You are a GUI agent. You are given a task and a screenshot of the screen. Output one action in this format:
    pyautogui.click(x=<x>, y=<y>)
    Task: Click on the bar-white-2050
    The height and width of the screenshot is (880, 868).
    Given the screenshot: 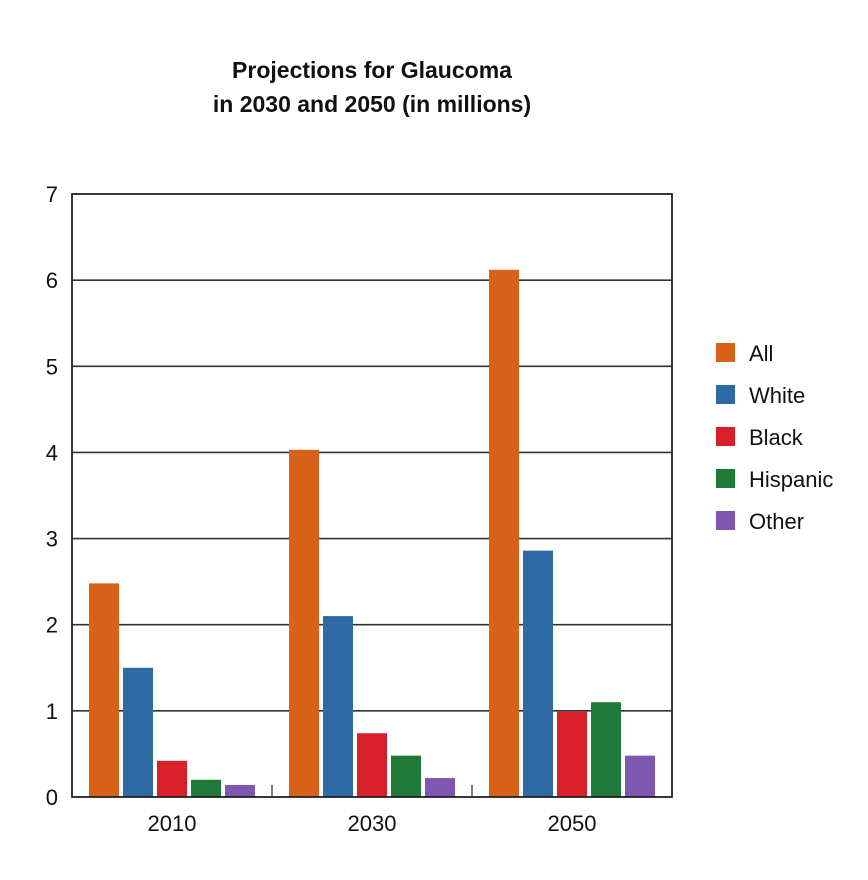 What is the action you would take?
    pyautogui.click(x=538, y=673)
    